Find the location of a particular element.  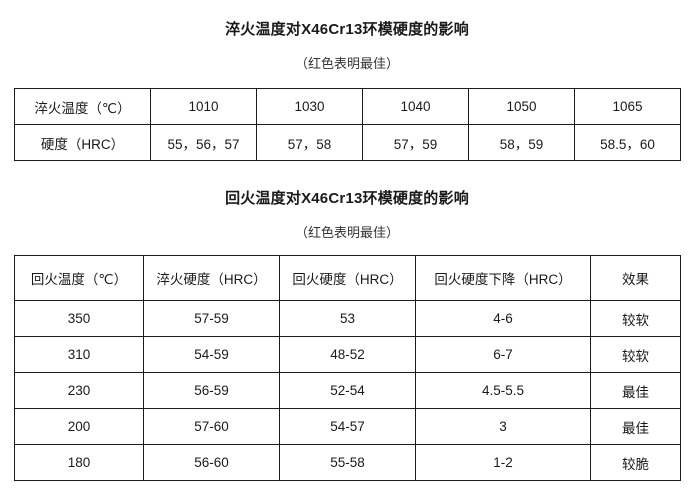

tempering-subtitle: （红色表明最佳） is located at coordinates (346, 232).